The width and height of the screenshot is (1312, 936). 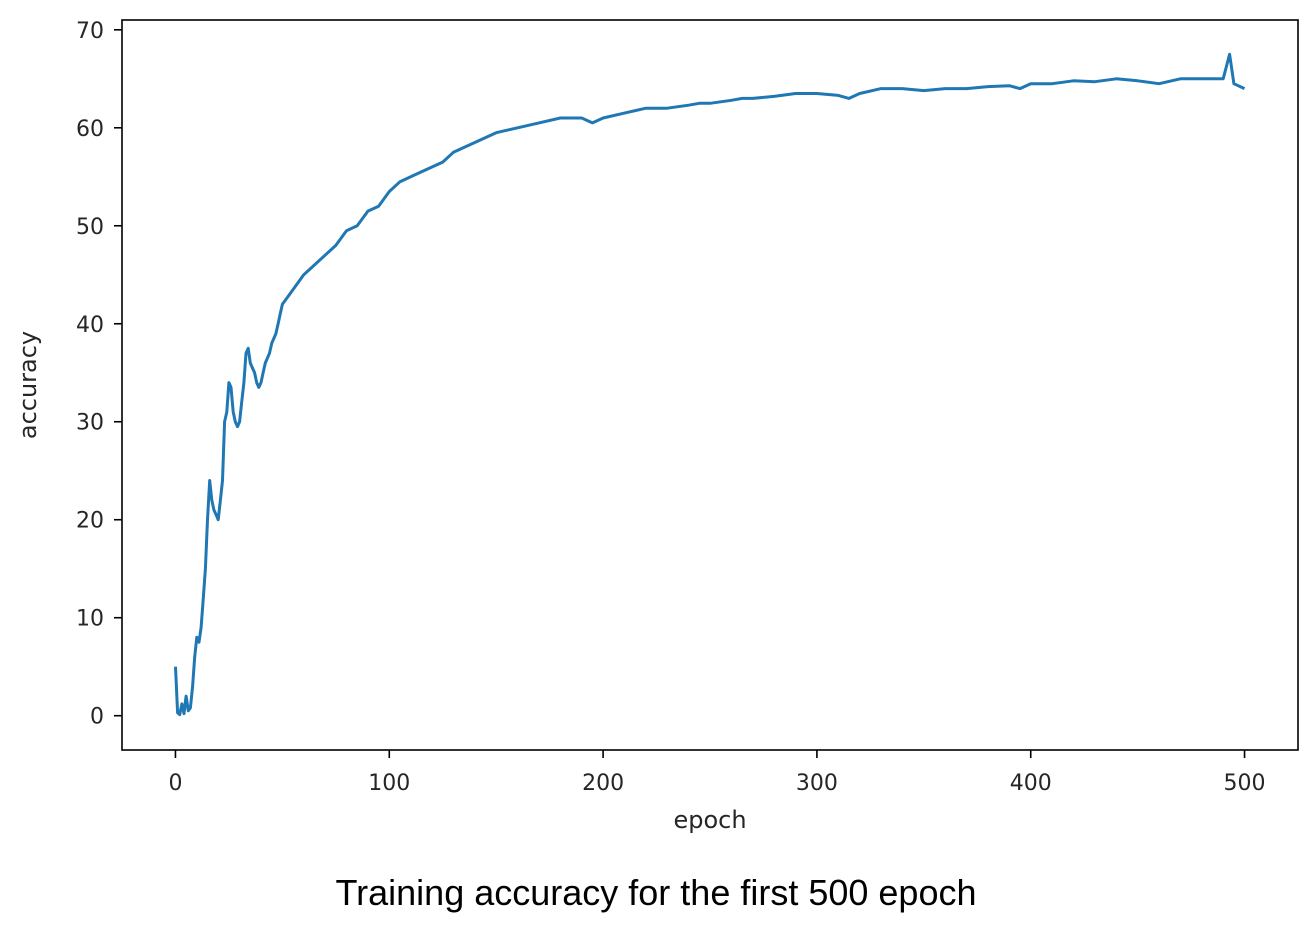 What do you see at coordinates (28, 385) in the screenshot?
I see `y-axis-label: accuracy` at bounding box center [28, 385].